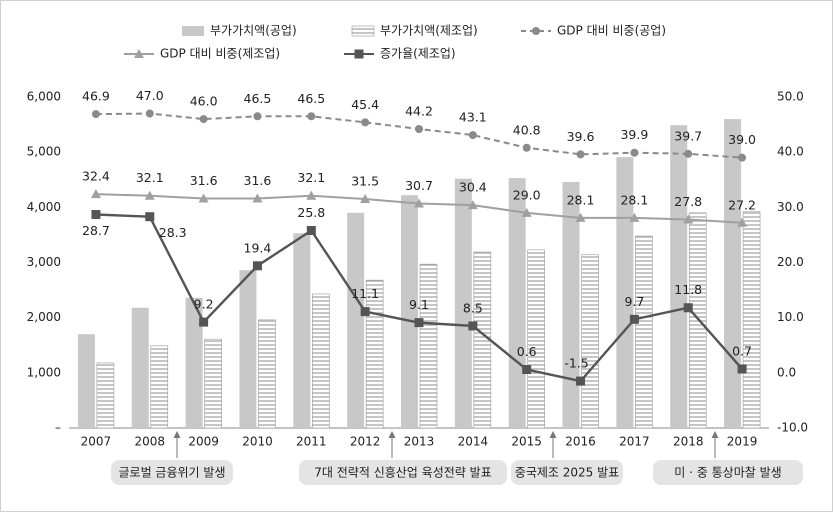 This screenshot has width=833, height=512. What do you see at coordinates (473, 117) in the screenshot?
I see `data-label: 43.1` at bounding box center [473, 117].